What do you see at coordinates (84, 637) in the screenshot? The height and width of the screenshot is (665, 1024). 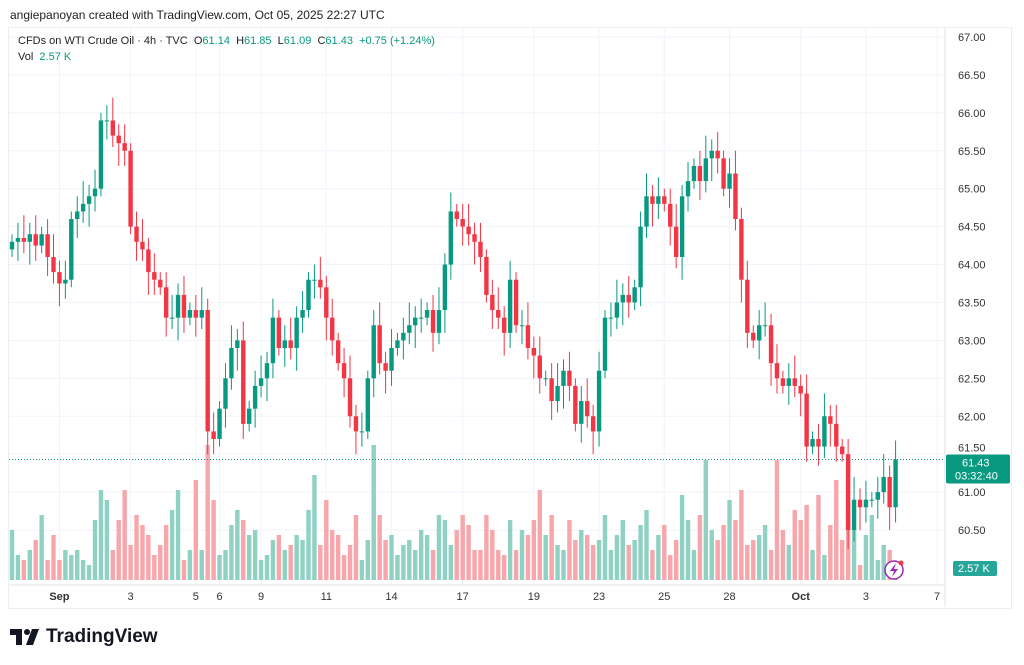 I see `tradingview-logo: TradingView` at bounding box center [84, 637].